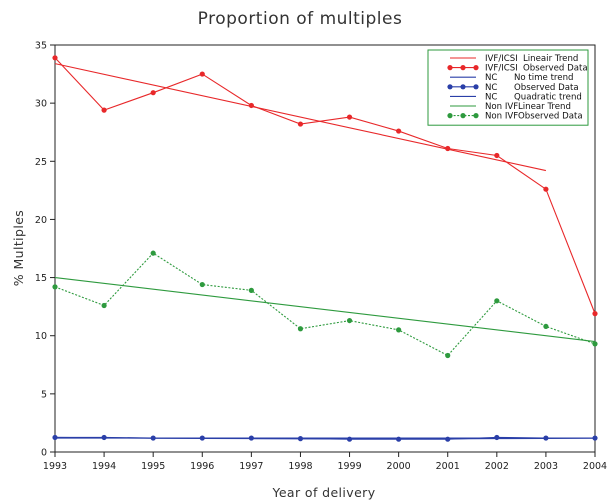 The height and width of the screenshot is (502, 607). I want to click on x-tick-label: 1997, so click(251, 466).